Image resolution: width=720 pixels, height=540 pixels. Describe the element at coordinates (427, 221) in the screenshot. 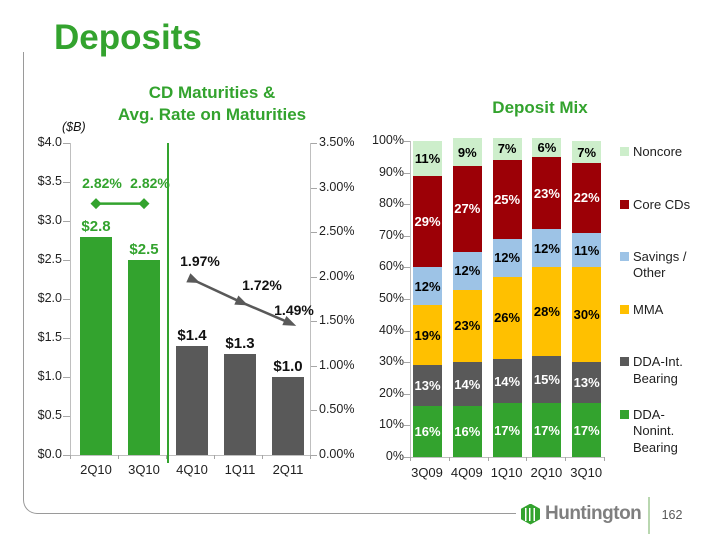

I see `mix-bar-segment: 29%` at that location.